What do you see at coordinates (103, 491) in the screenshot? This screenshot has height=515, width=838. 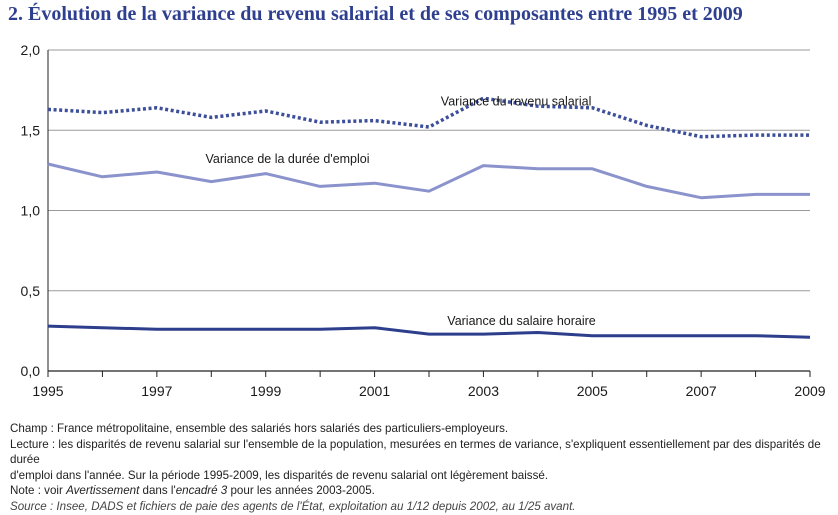 I see `note-avertissement: Avertissement` at bounding box center [103, 491].